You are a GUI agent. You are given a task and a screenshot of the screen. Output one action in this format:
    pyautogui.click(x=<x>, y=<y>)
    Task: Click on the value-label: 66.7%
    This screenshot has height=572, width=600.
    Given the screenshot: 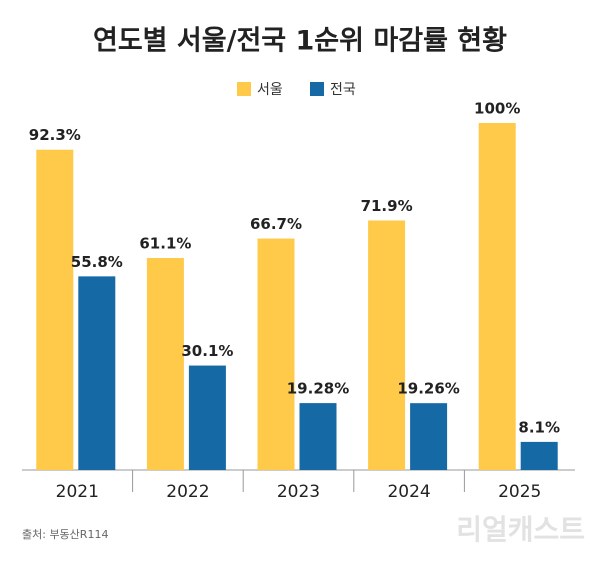 What is the action you would take?
    pyautogui.click(x=276, y=224)
    